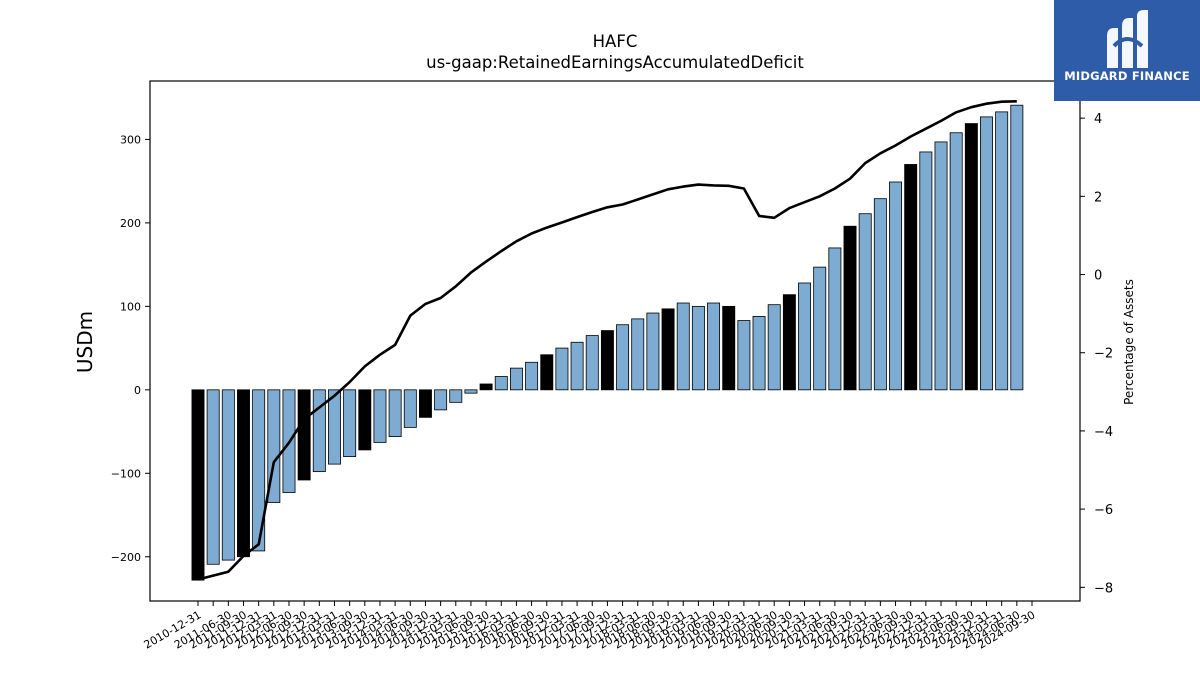  I want to click on midgard-finance-logo: MIDGARD FINANCE, so click(1127, 50).